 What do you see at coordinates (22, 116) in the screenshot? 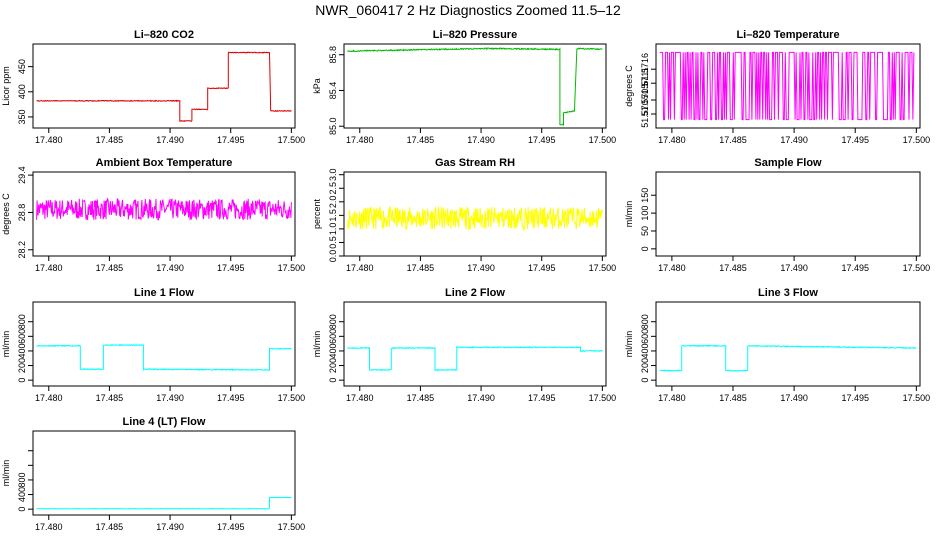
I see `y-tick-label: 350` at bounding box center [22, 116].